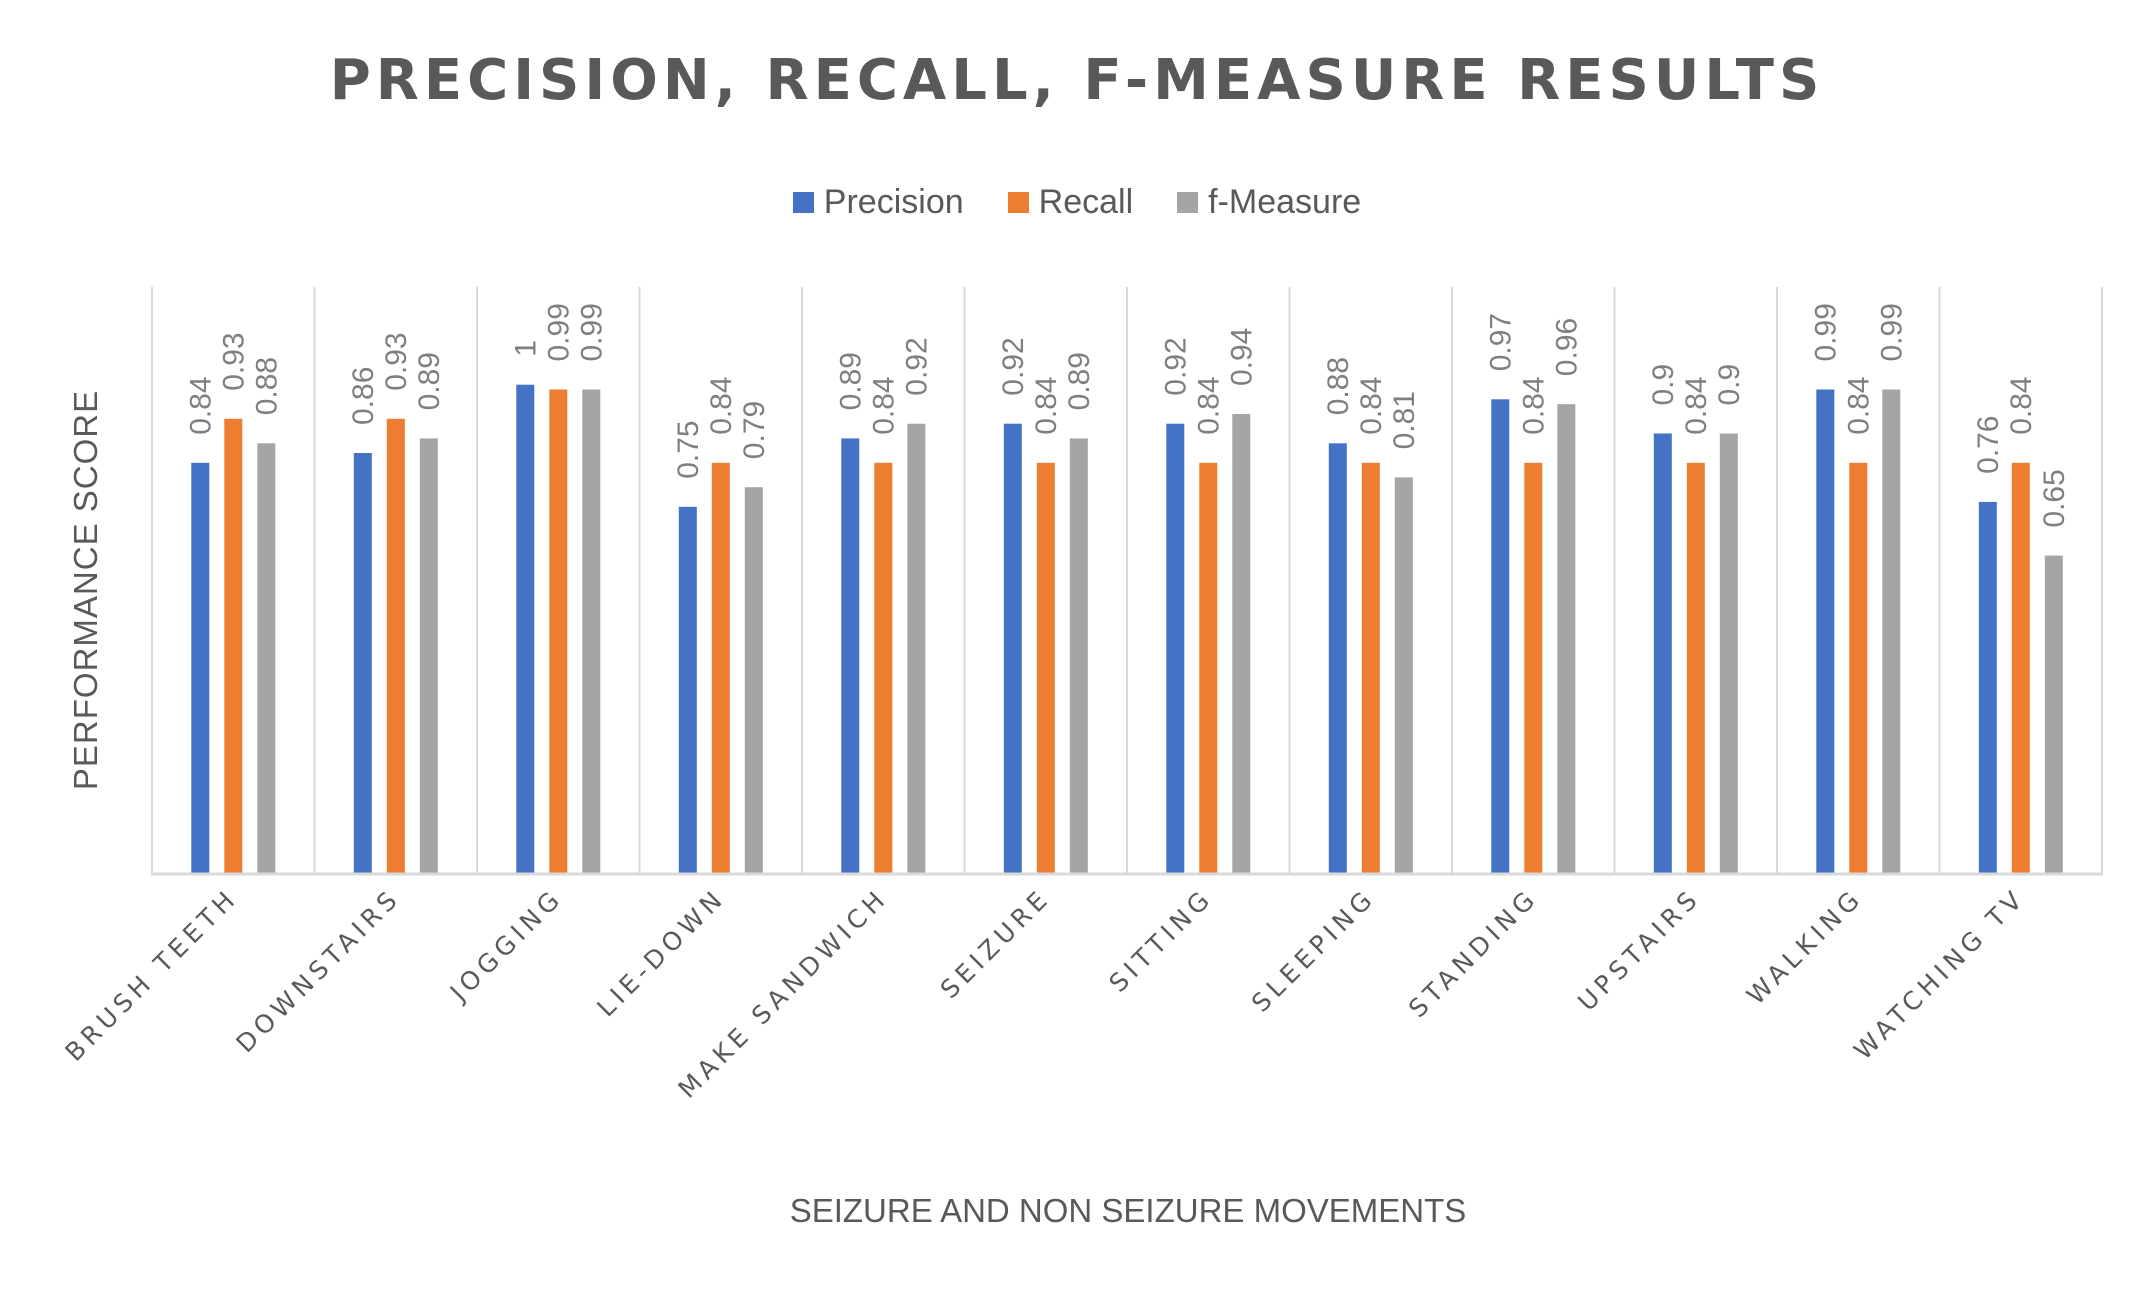  Describe the element at coordinates (803, 202) in the screenshot. I see `legend-swatch-precision` at that location.